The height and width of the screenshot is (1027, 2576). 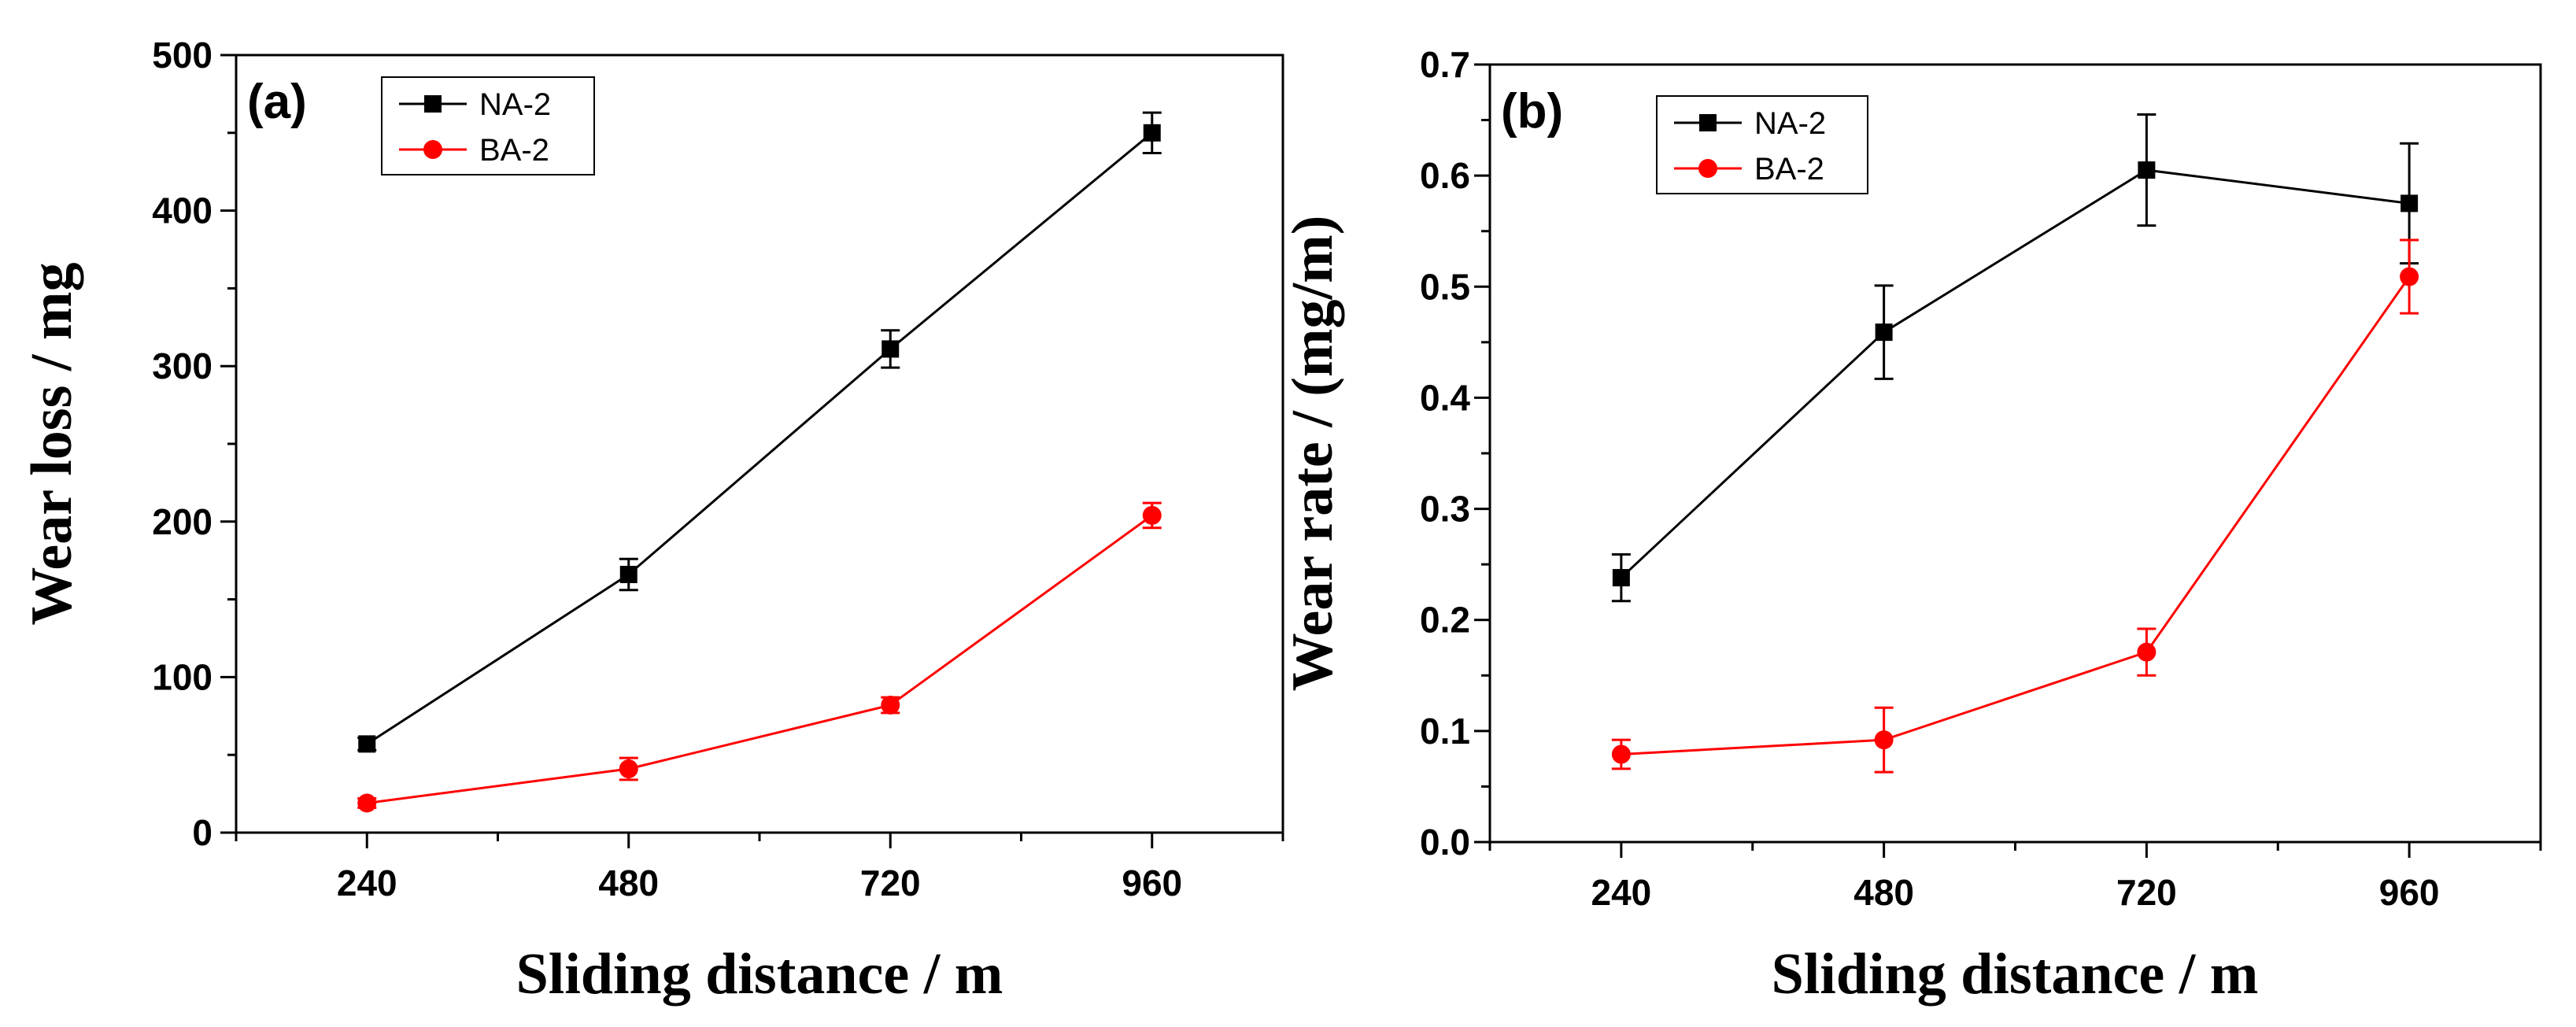 I want to click on panel-b-y-tick-label: 0.2, so click(x=1445, y=620).